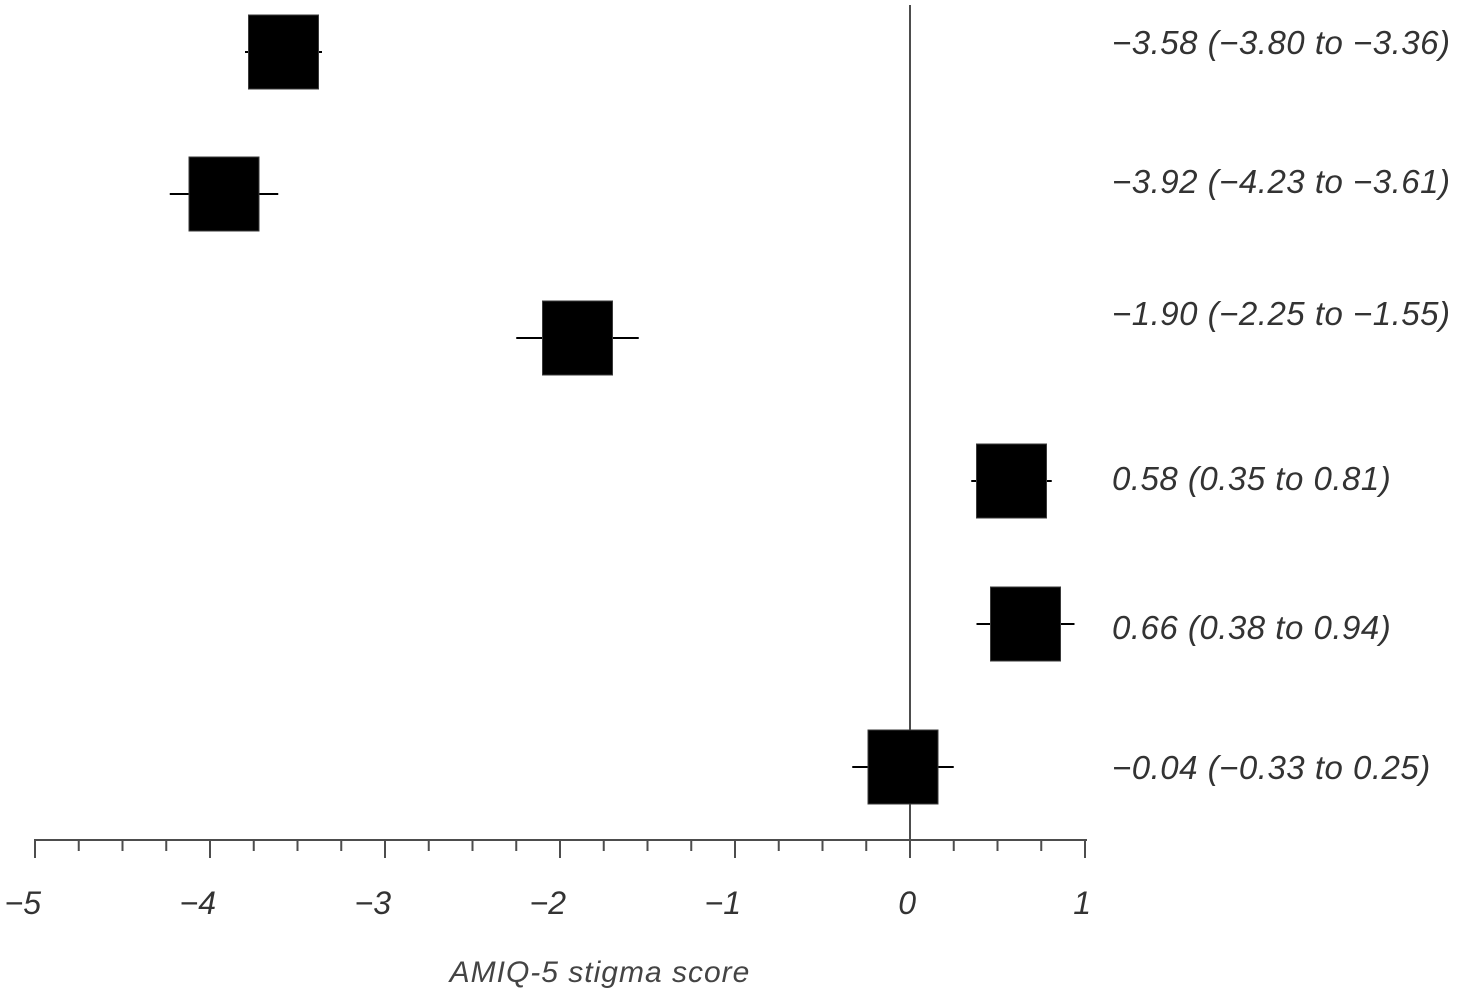 This screenshot has width=1478, height=993. Describe the element at coordinates (548, 880) in the screenshot. I see `x-axis: −5 −4 −3 −2 −1 0 1` at that location.